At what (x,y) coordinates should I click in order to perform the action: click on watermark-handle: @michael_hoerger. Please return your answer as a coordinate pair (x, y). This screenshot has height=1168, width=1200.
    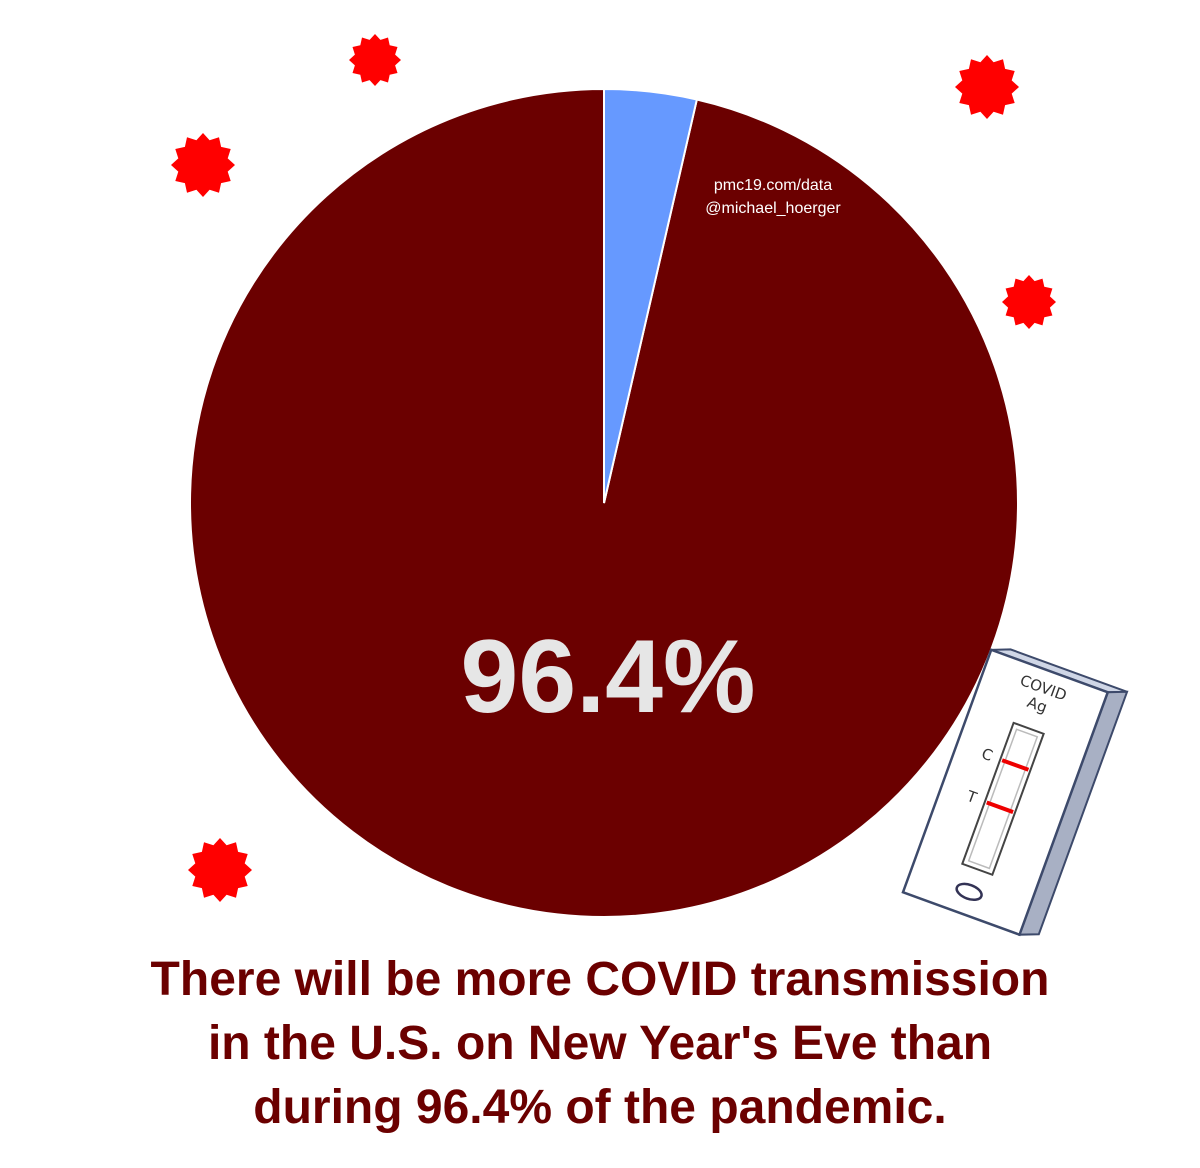
    Looking at the image, I should click on (773, 208).